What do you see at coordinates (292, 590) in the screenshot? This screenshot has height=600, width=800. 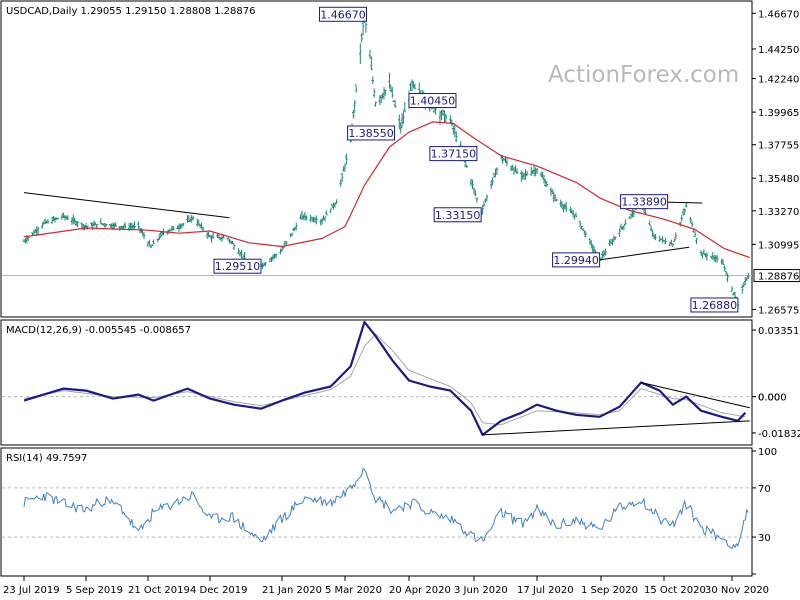 I see `x-tick-label: 21 Jan 2020` at bounding box center [292, 590].